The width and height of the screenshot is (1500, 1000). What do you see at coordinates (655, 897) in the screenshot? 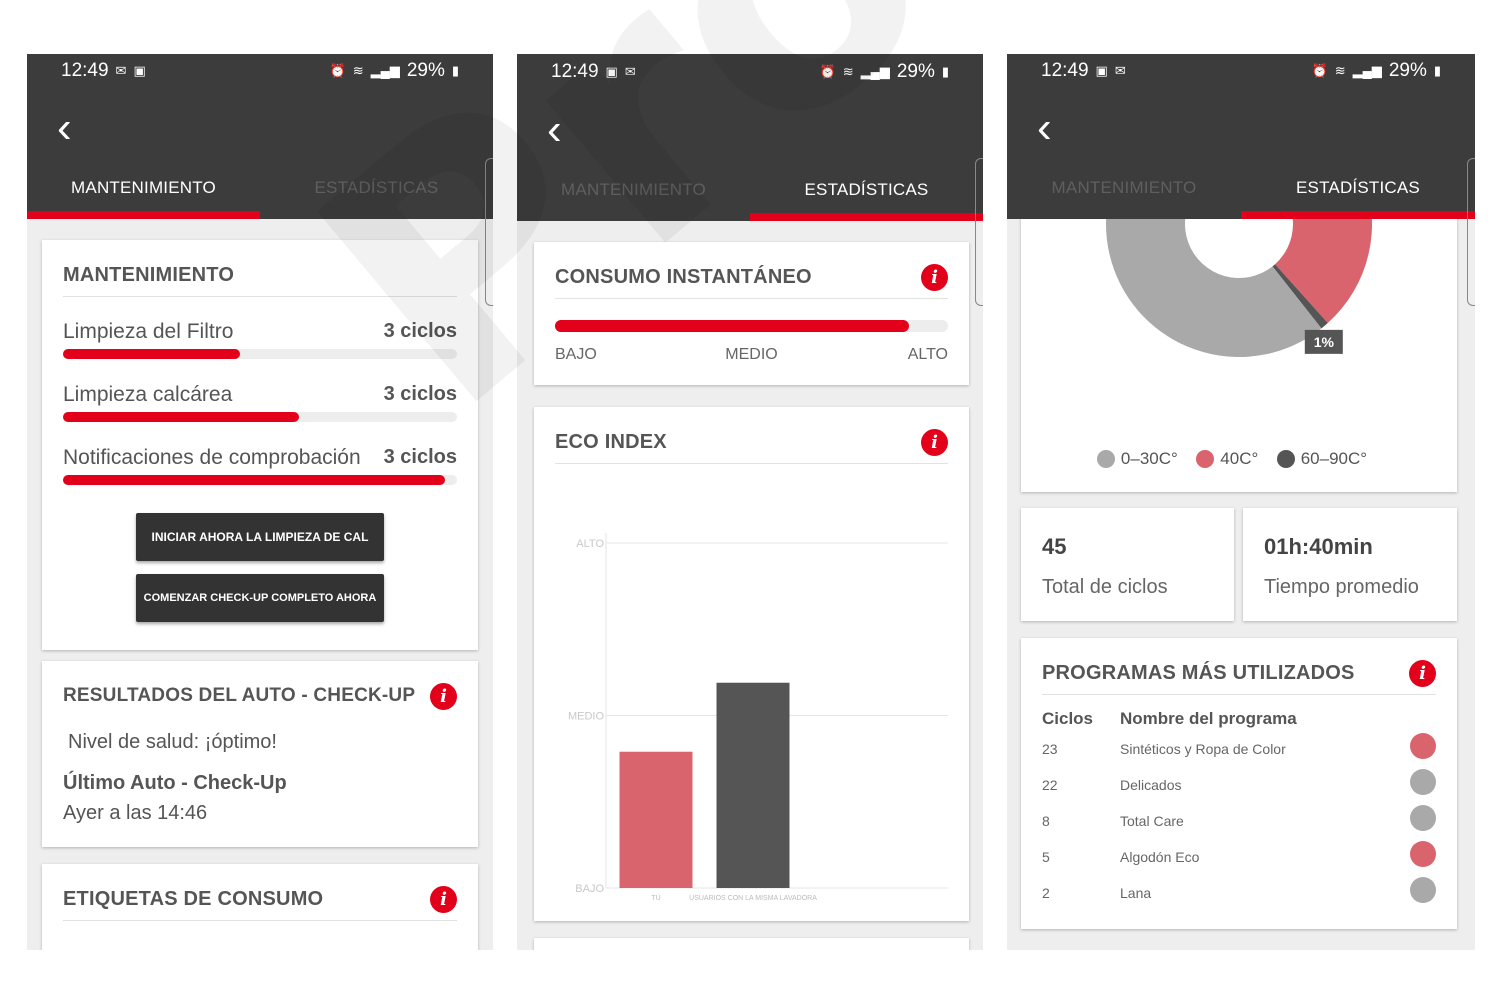
I see `x-tick-label: TÚ` at bounding box center [655, 897].